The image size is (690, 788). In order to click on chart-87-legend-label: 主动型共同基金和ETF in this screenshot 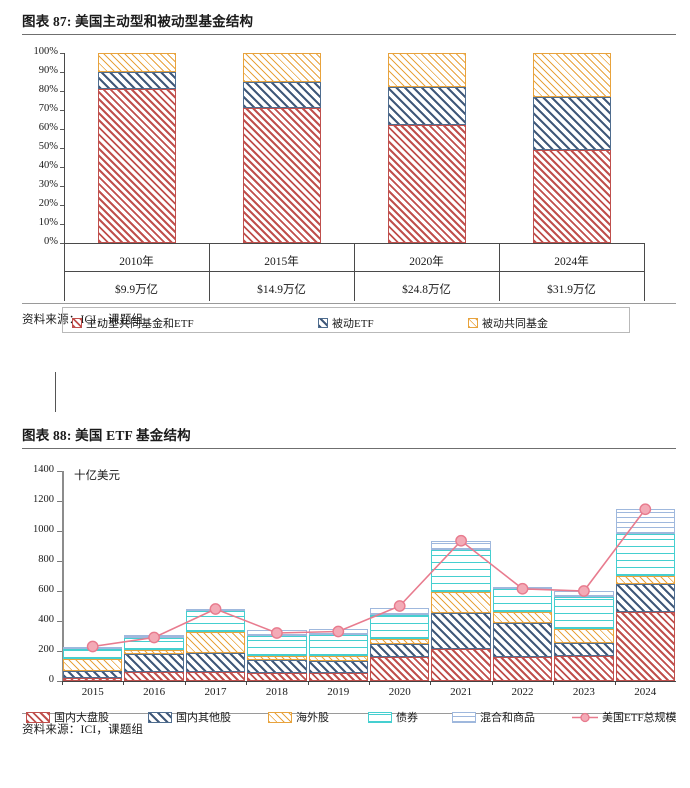, I will do `click(140, 324)`.